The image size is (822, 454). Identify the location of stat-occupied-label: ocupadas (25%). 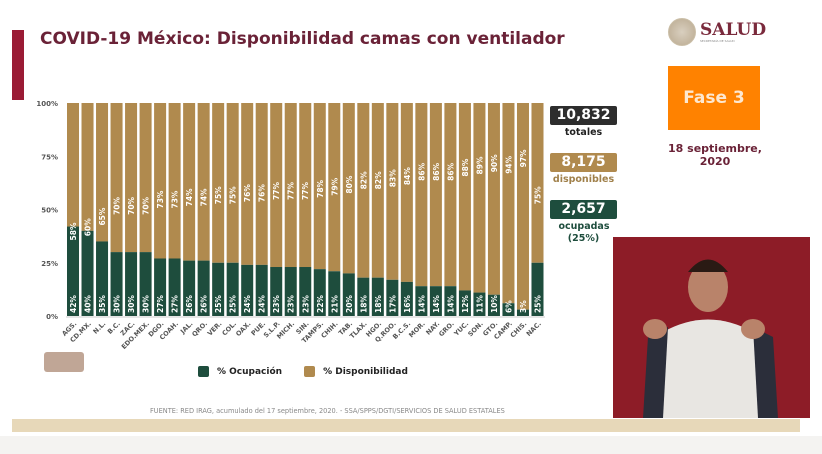
(584, 232).